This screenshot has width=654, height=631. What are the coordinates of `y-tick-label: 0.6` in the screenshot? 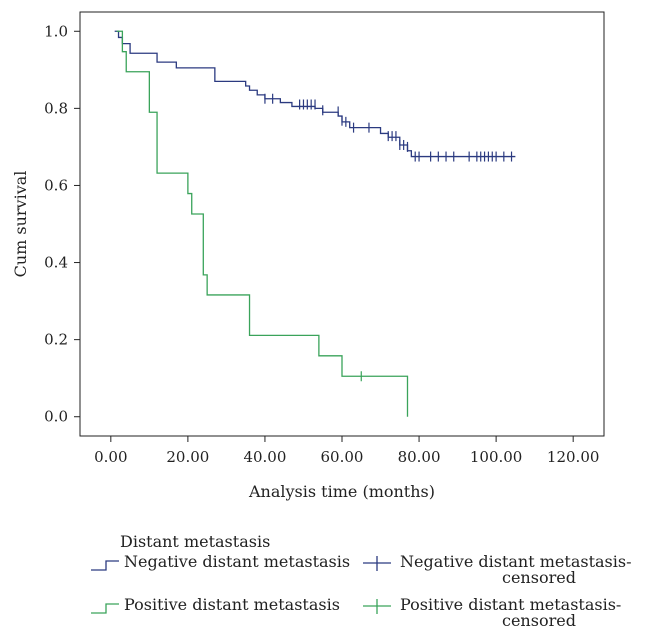 It's located at (56, 185).